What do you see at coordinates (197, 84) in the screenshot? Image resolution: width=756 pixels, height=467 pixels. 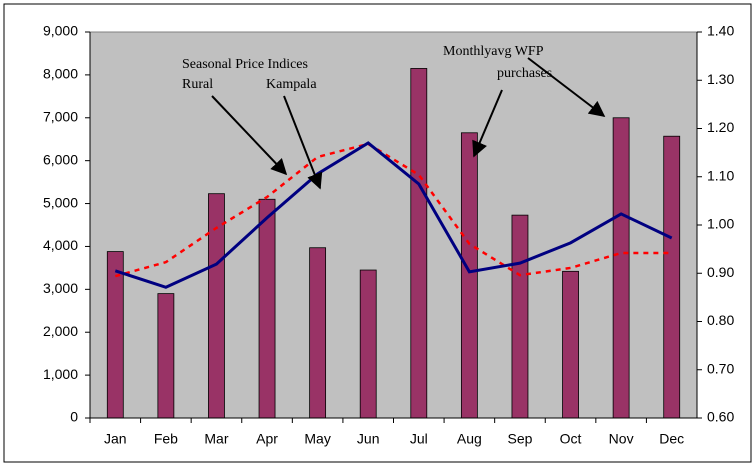 I see `annotation: Rural` at bounding box center [197, 84].